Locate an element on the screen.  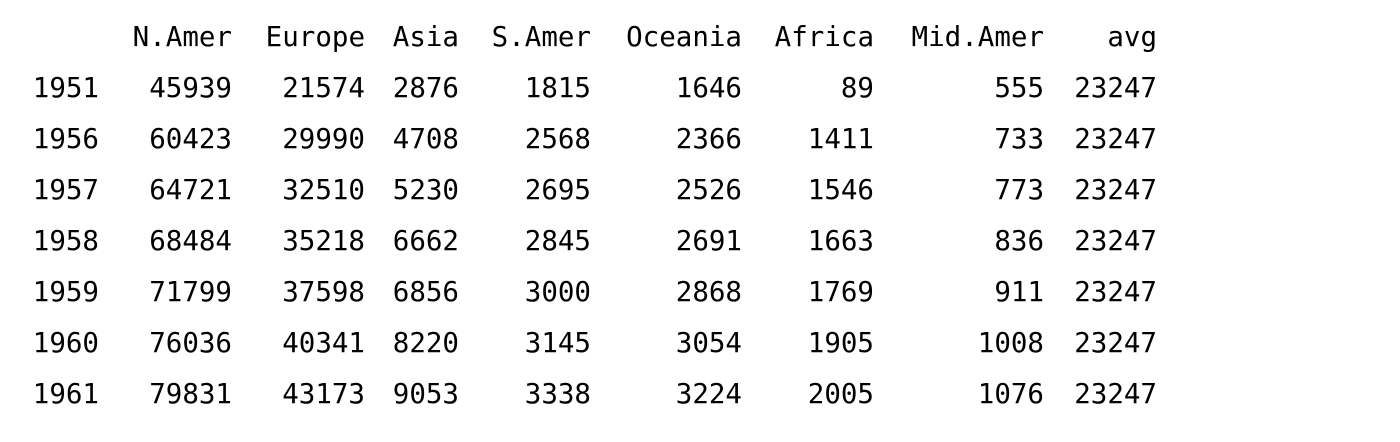
cell-s-amer: 2845 is located at coordinates (557, 241).